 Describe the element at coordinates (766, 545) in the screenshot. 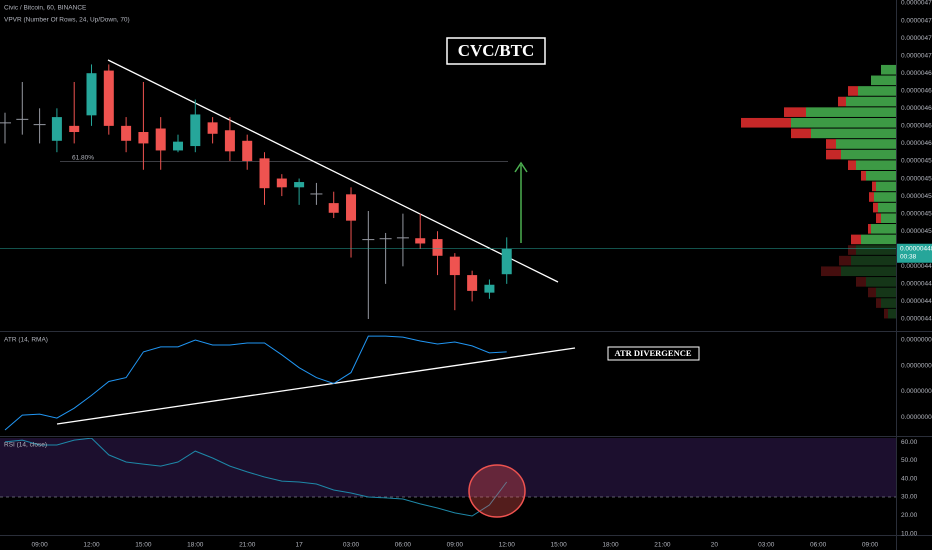

I see `x-tick-label: 03:00` at that location.